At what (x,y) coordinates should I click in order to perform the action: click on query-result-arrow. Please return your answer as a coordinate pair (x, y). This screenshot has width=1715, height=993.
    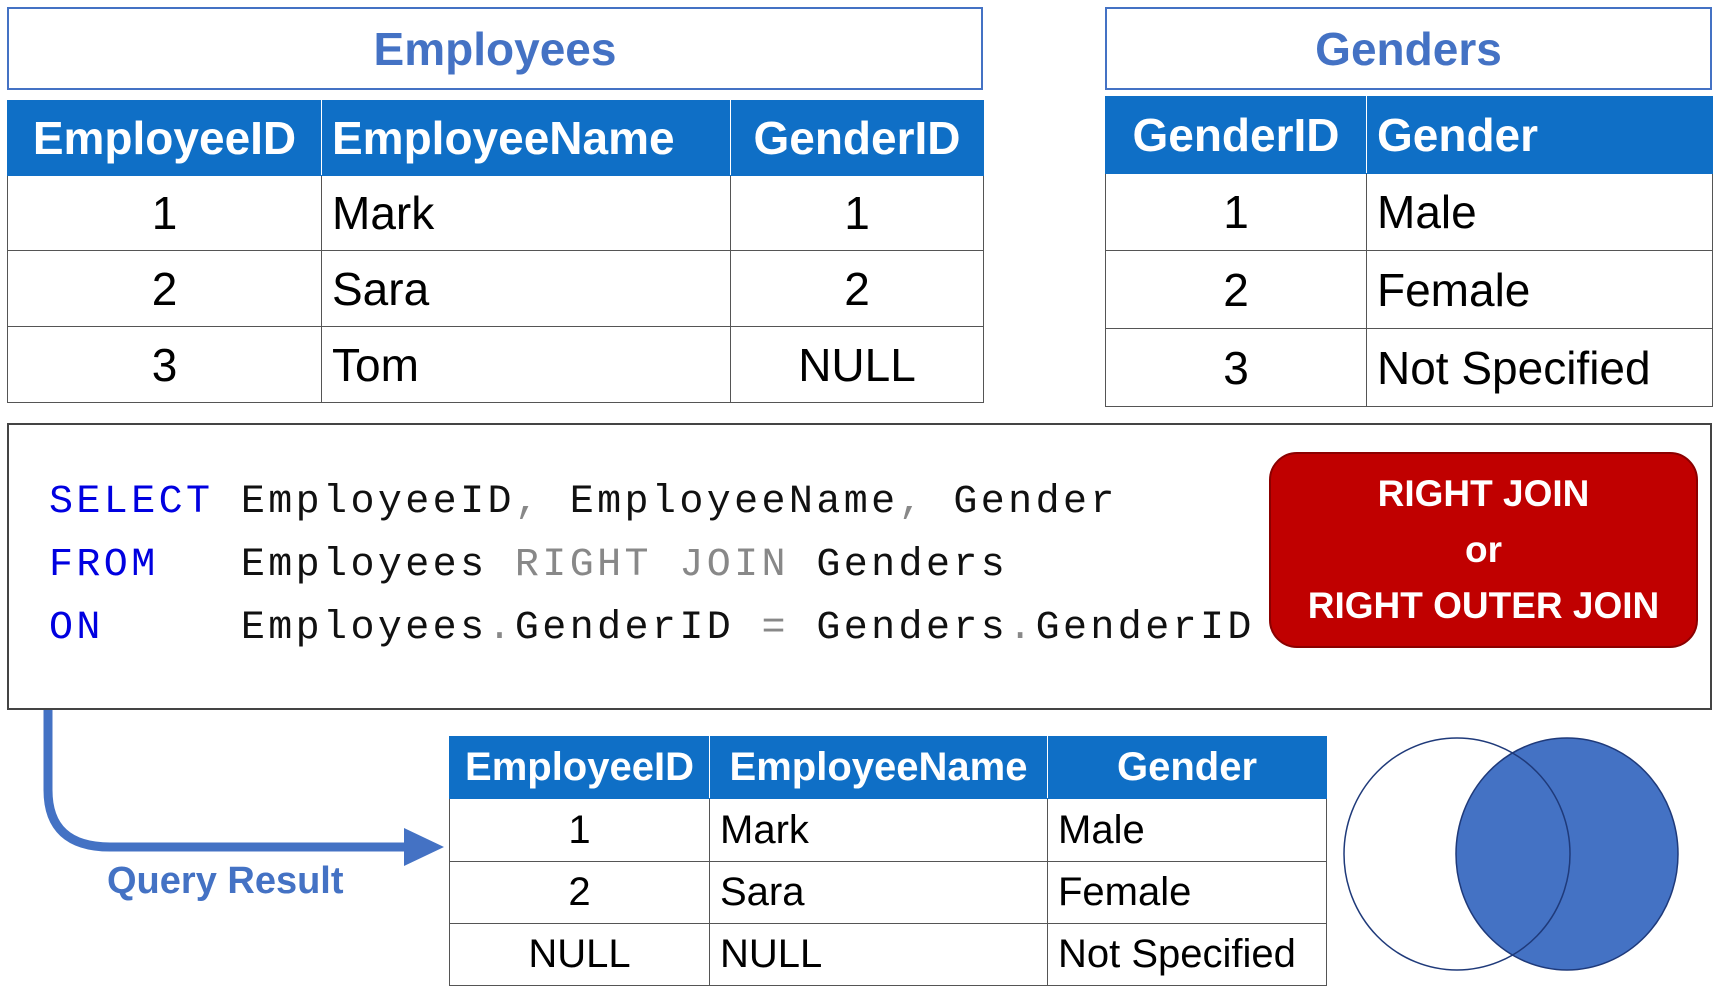
    Looking at the image, I should click on (243, 788).